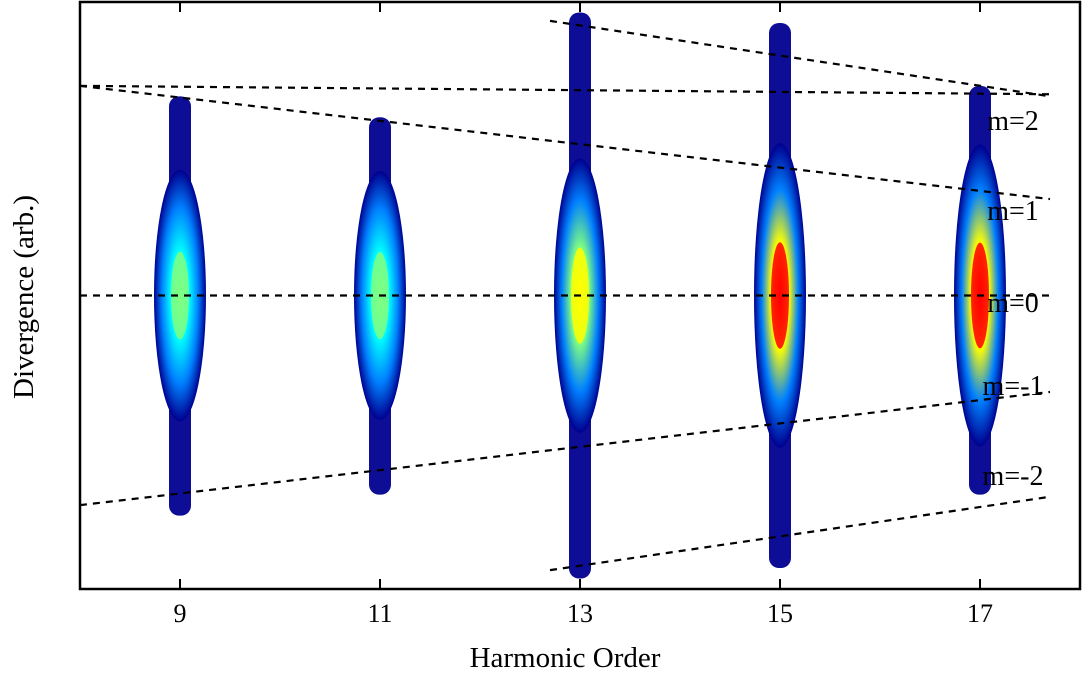 This screenshot has width=1082, height=675. I want to click on mode-line-m=-2, so click(800, 533).